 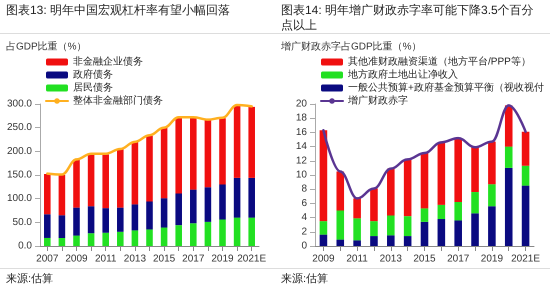 What do you see at coordinates (302, 132) in the screenshot?
I see `y-tick-label: 16` at bounding box center [302, 132].